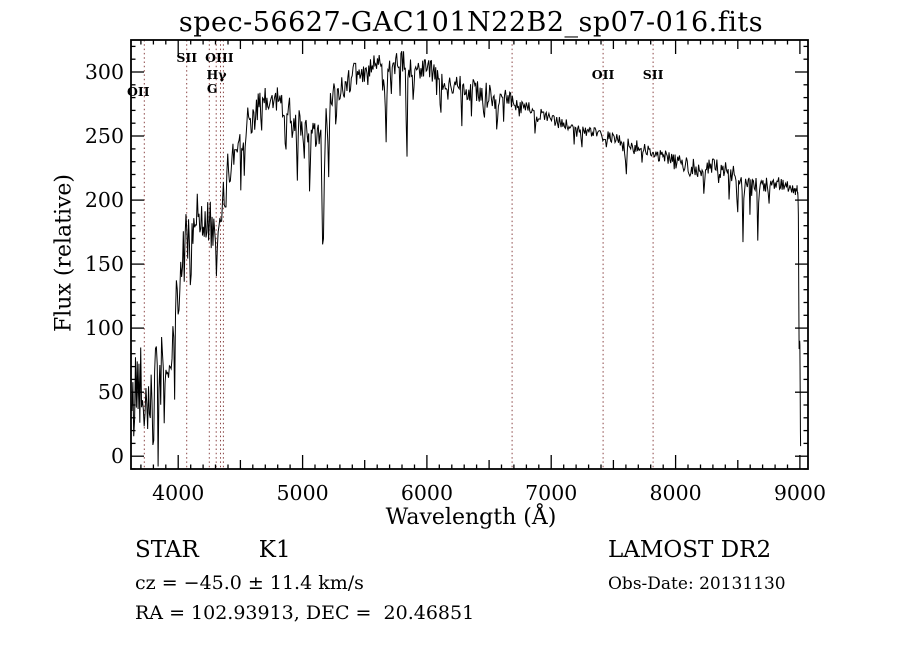  I want to click on x-tick-label: 7000, so click(551, 493).